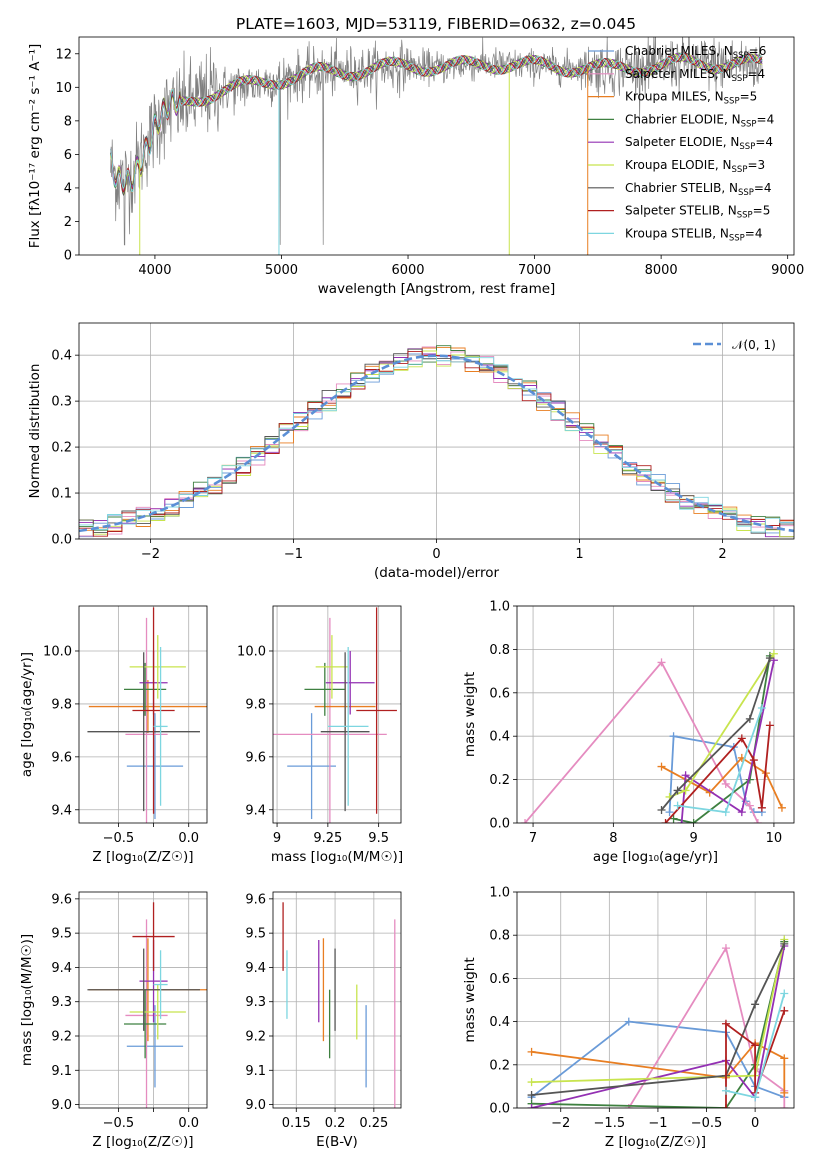 The width and height of the screenshot is (819, 1170). I want to click on x-tick-label: 9.5, so click(378, 838).